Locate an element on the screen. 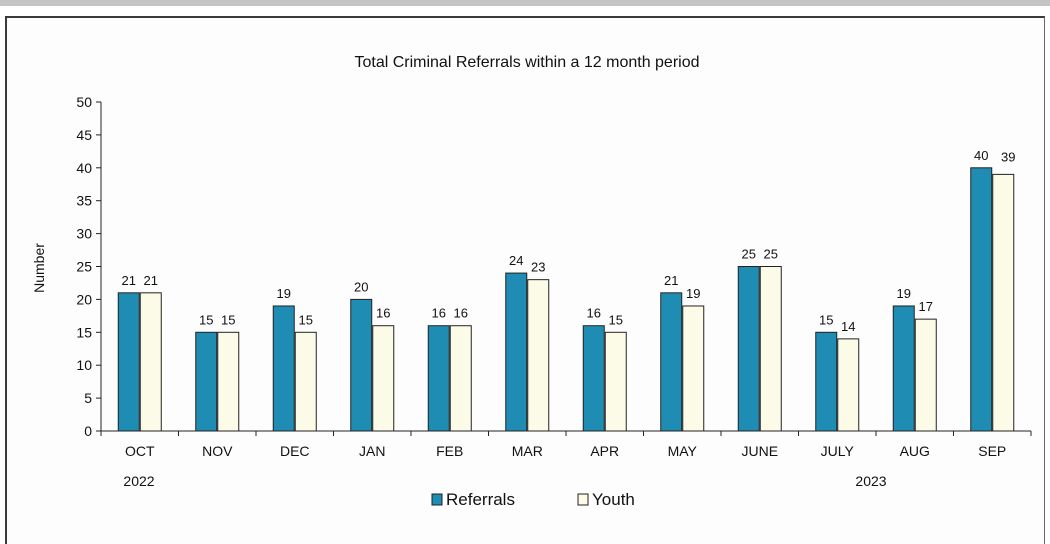 The height and width of the screenshot is (544, 1050). x-tick-label: APR is located at coordinates (604, 451).